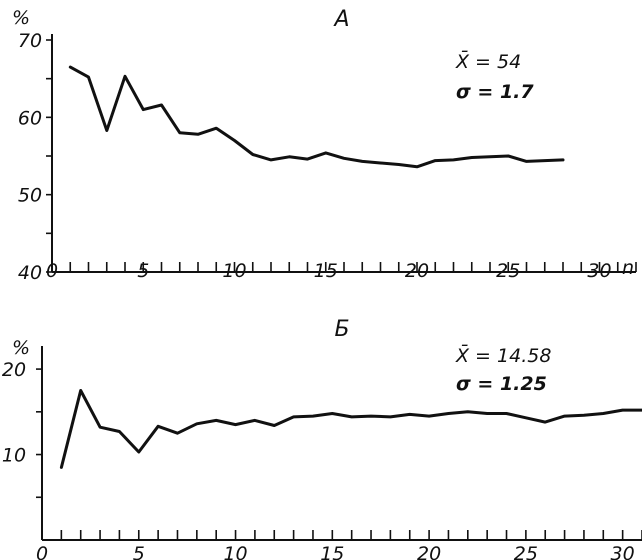 This screenshot has height=560, width=642. Describe the element at coordinates (30, 118) in the screenshot. I see `panel-a-y-tick-label: 60` at that location.